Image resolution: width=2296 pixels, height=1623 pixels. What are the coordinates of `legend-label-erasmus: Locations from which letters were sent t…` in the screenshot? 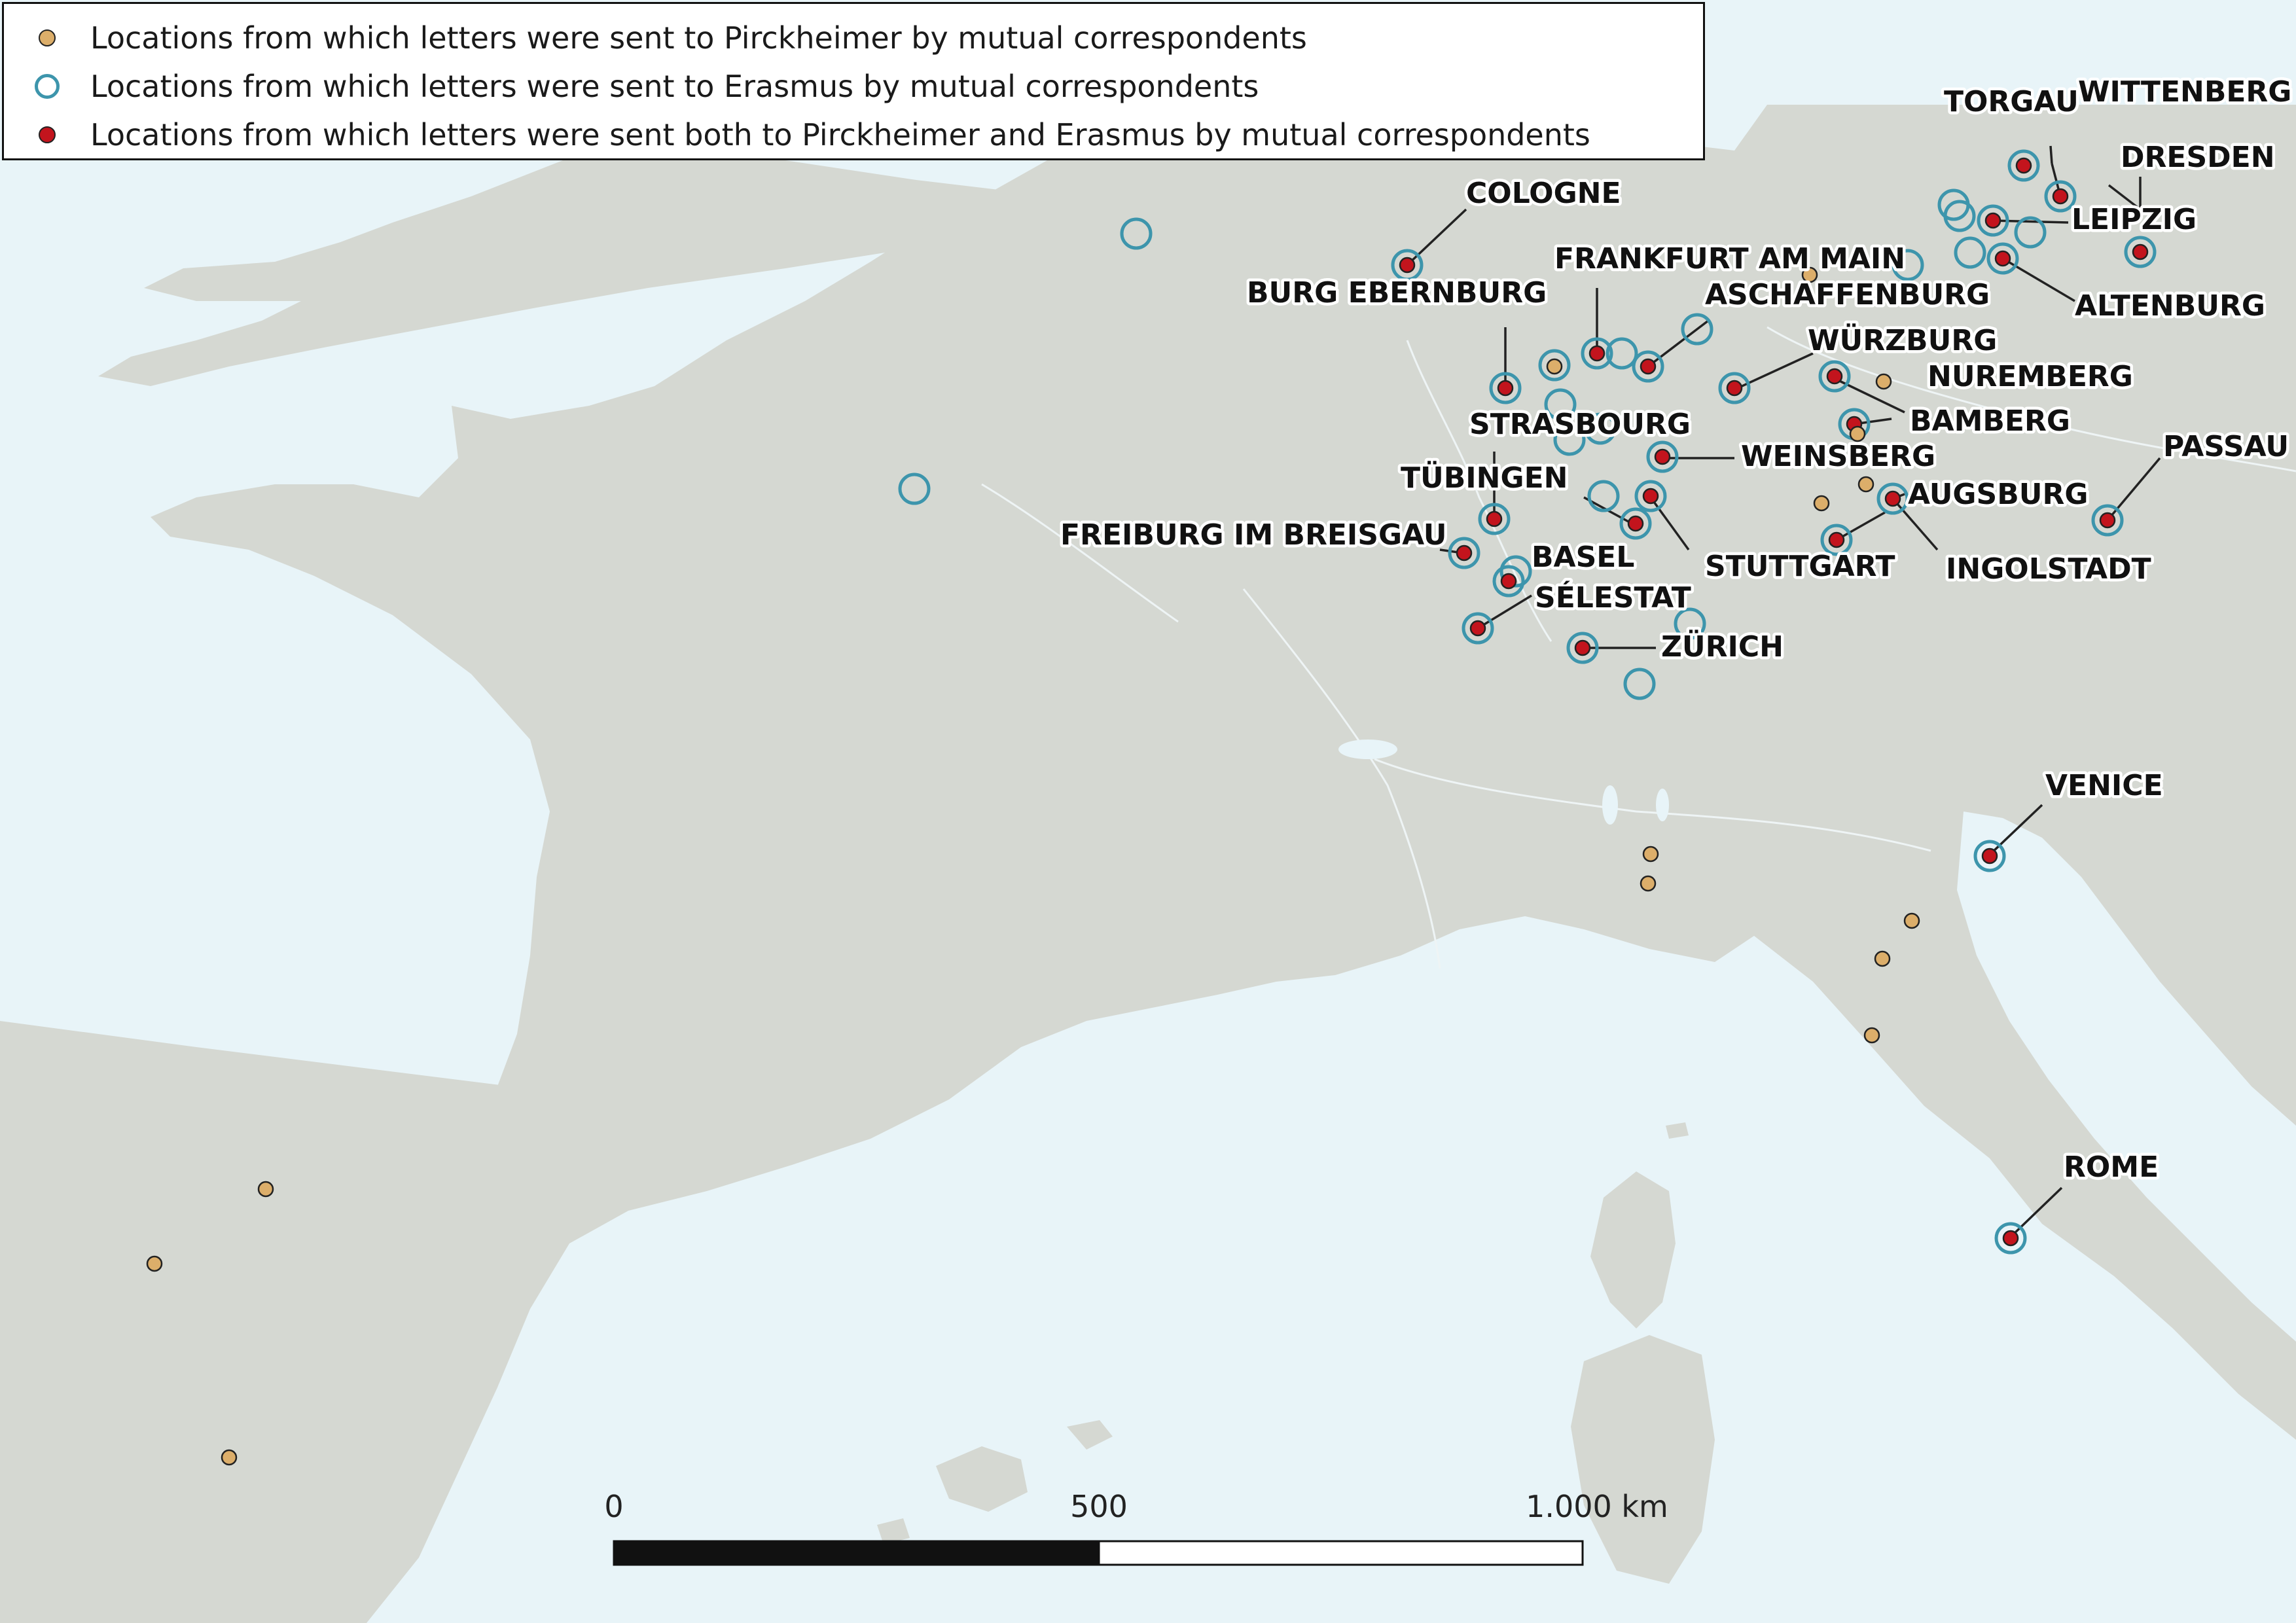 It's located at (674, 86).